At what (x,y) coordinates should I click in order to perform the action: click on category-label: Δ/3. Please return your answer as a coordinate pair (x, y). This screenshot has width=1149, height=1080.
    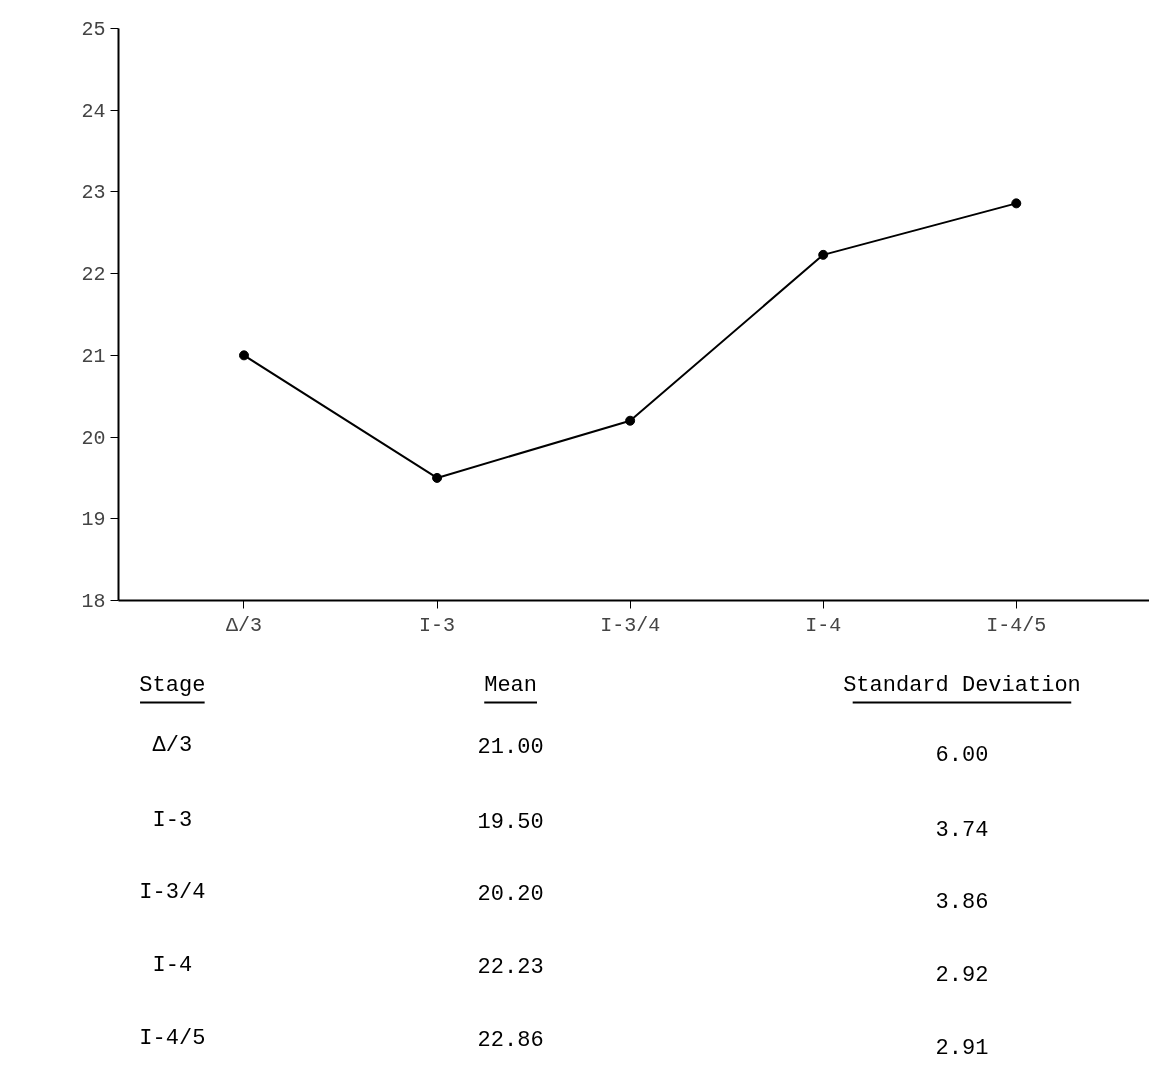
    Looking at the image, I should click on (172, 745).